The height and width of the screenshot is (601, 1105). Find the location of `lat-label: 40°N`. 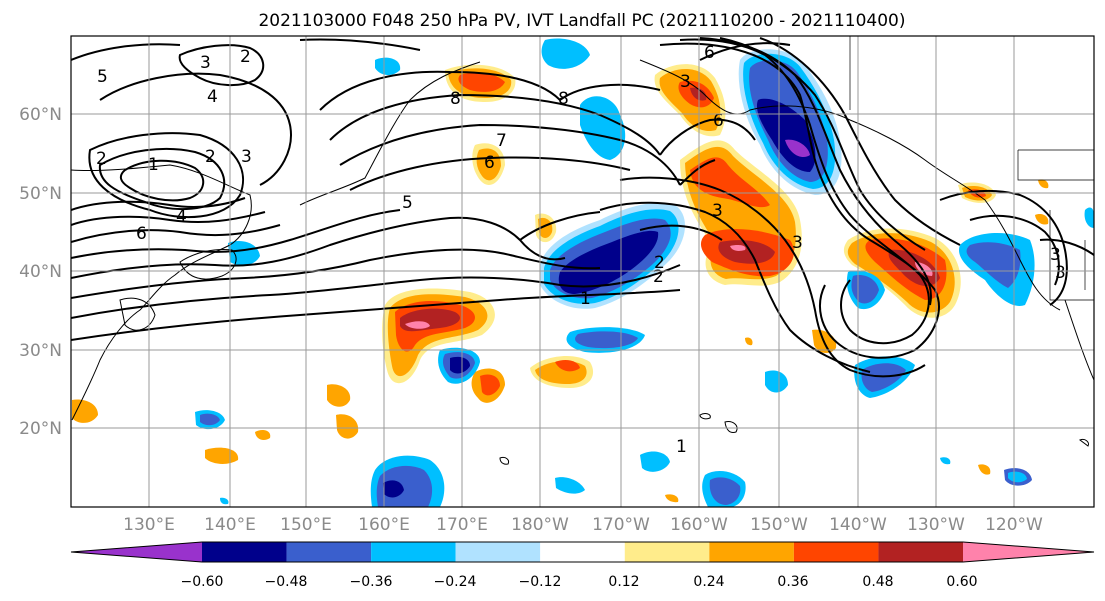

lat-label: 40°N is located at coordinates (40, 272).